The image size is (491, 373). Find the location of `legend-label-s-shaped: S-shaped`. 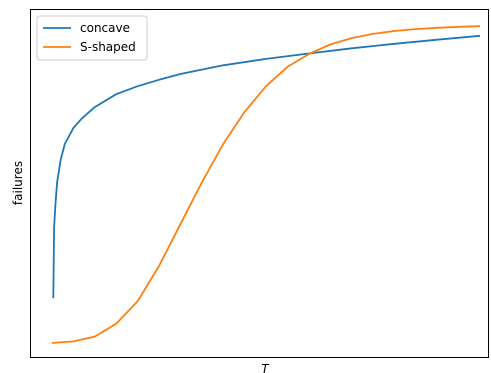

legend-label-s-shaped: S-shaped is located at coordinates (108, 47).